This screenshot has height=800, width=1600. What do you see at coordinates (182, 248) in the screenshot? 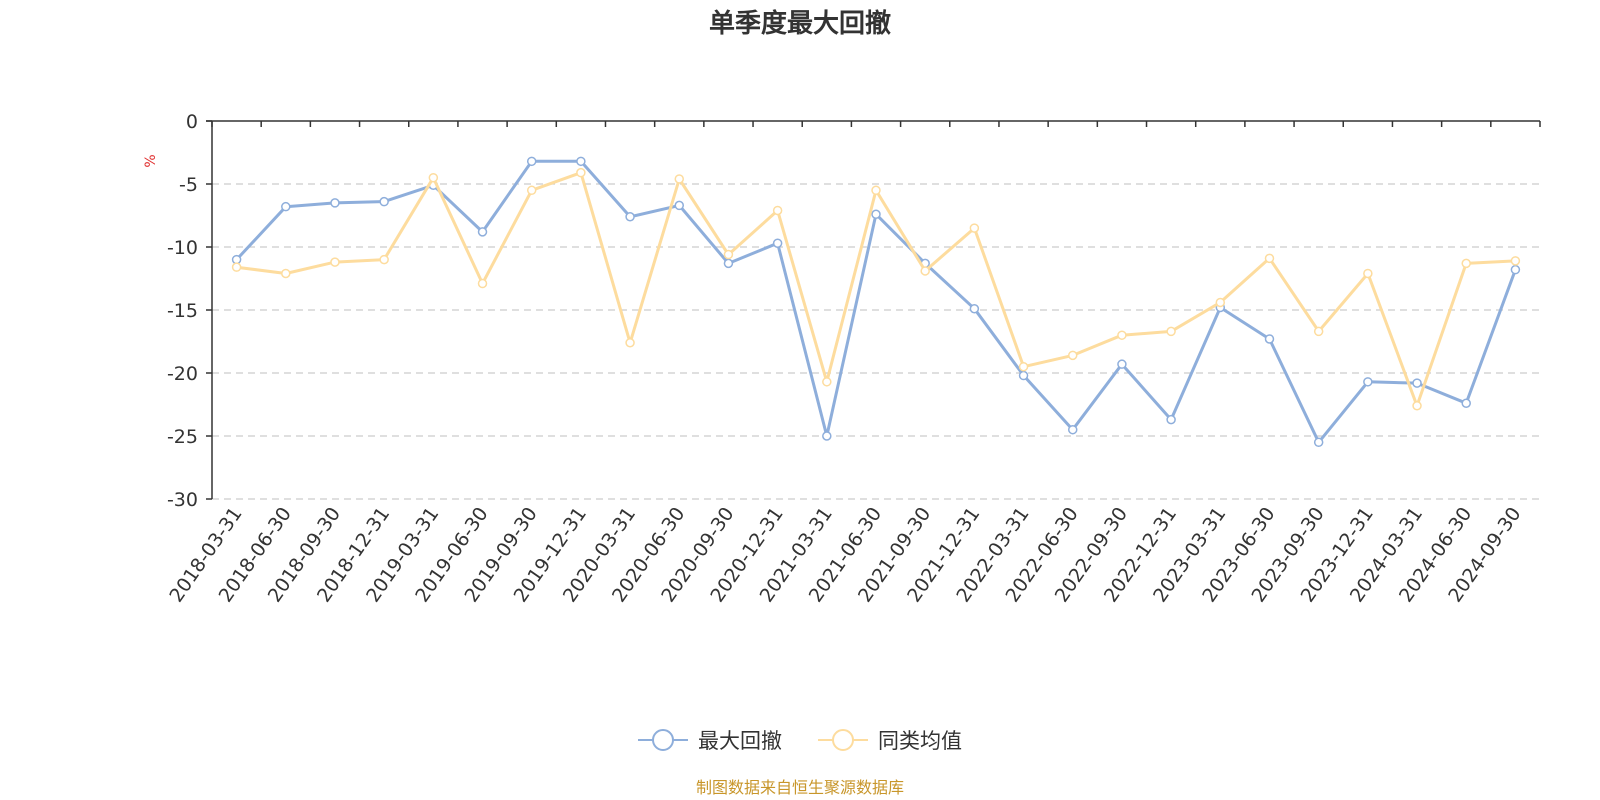
I see `y-tick-label: -10` at bounding box center [182, 248].